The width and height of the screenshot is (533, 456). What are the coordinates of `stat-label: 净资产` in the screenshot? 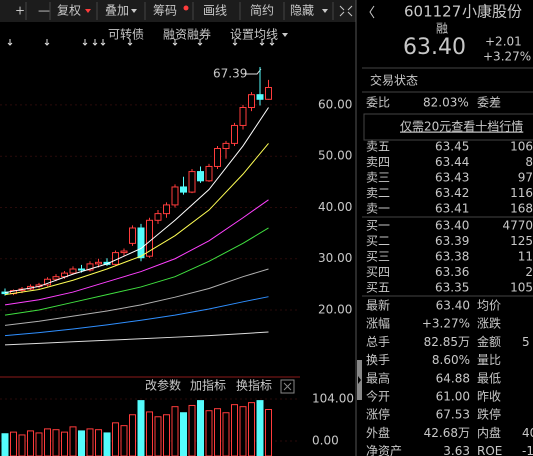 It's located at (384, 450).